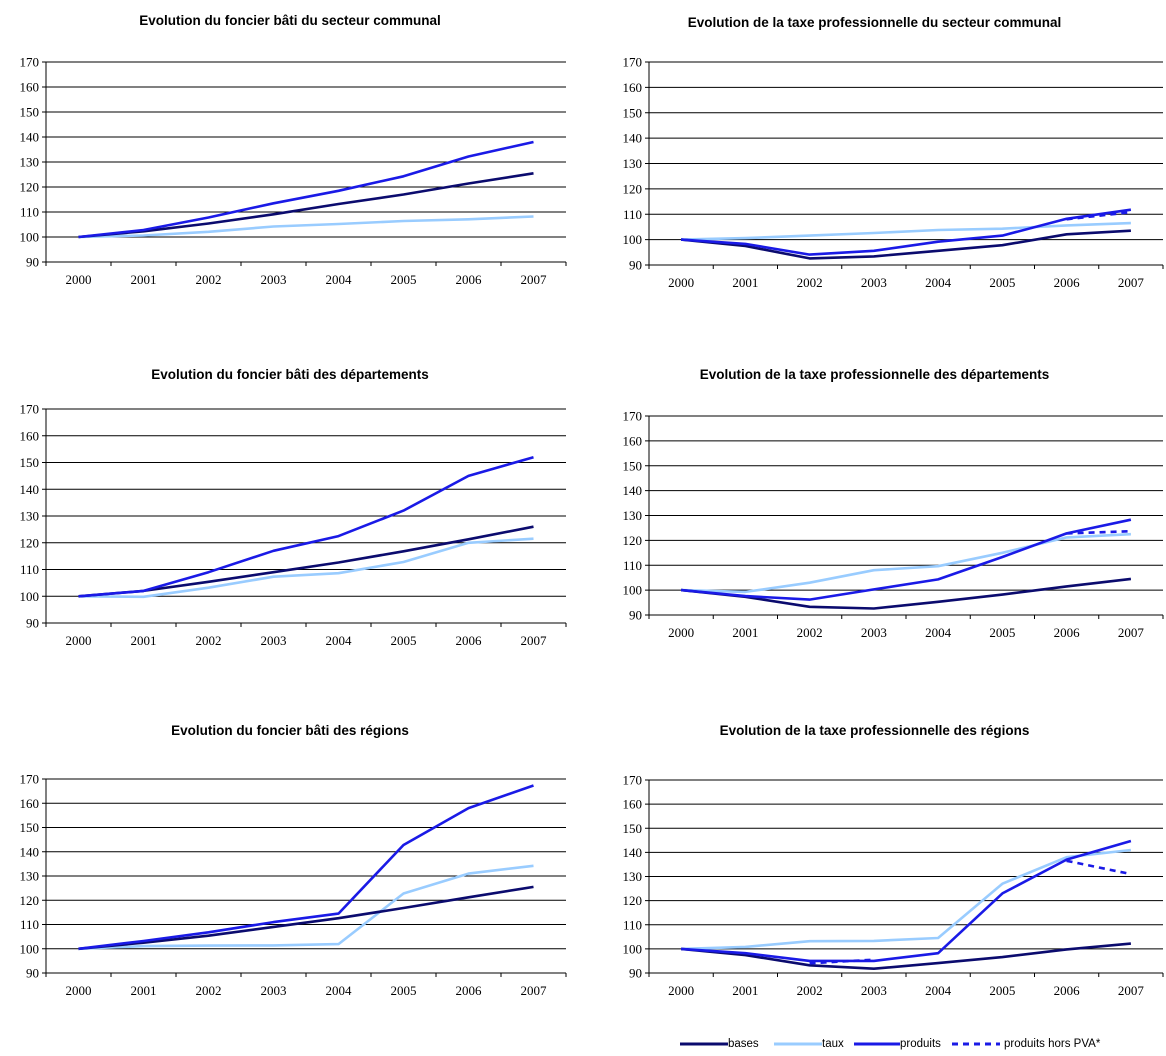 This screenshot has height=1056, width=1166. Describe the element at coordinates (833, 1044) in the screenshot. I see `legend-label: taux` at that location.